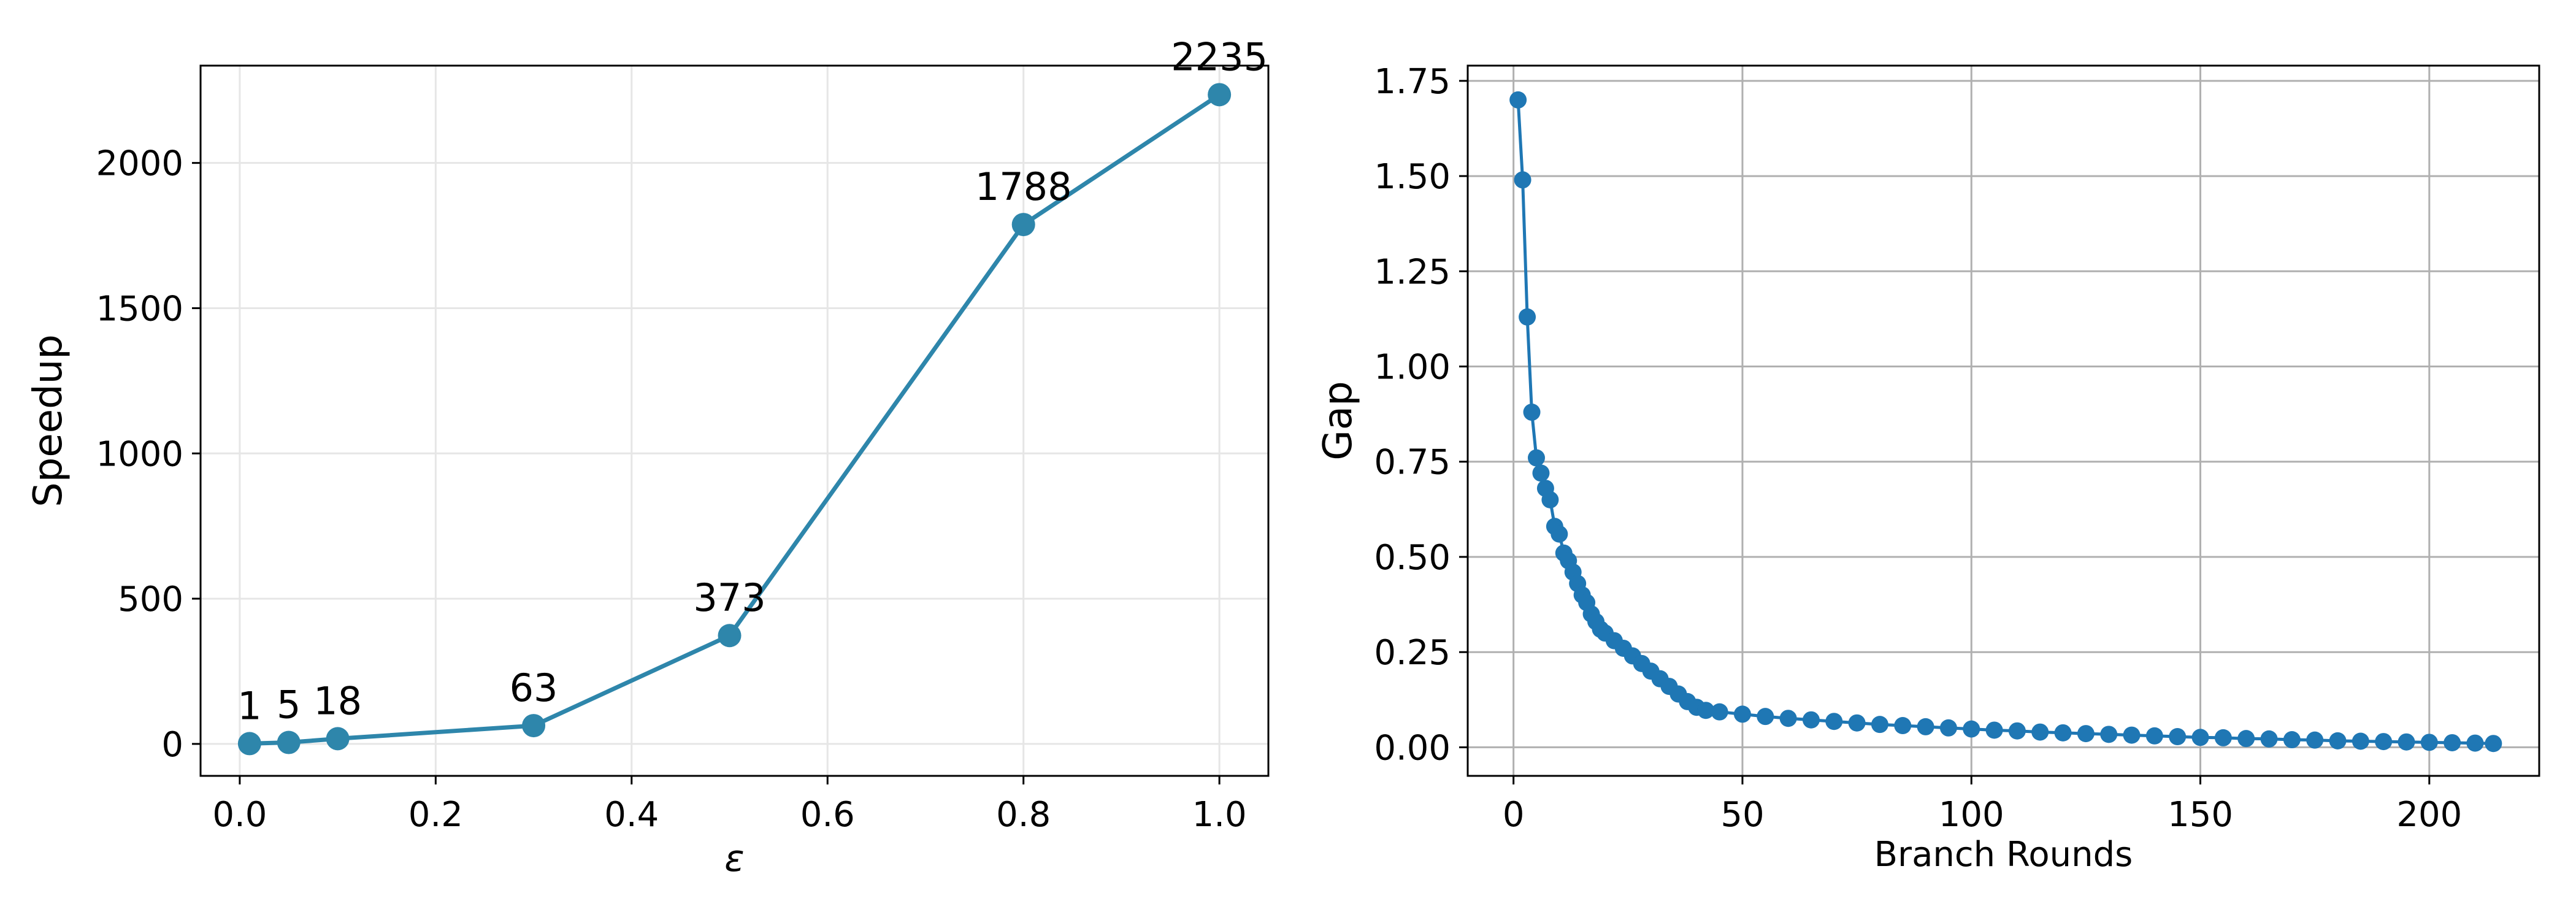 This screenshot has width=2576, height=920. Describe the element at coordinates (435, 815) in the screenshot. I see `speedup-x-tick-label: 0.2` at that location.